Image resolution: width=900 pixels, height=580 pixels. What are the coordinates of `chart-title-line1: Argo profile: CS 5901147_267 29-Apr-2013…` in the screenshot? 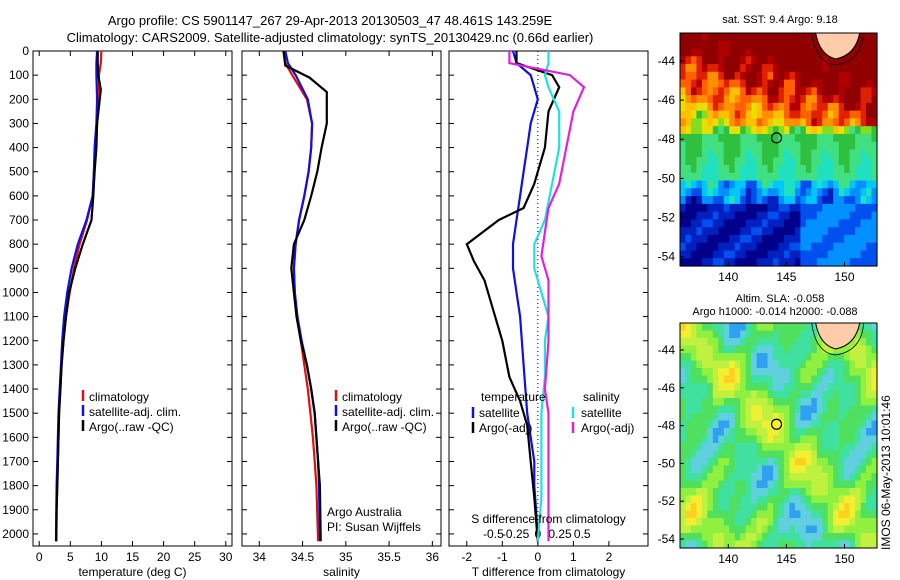 It's located at (330, 20).